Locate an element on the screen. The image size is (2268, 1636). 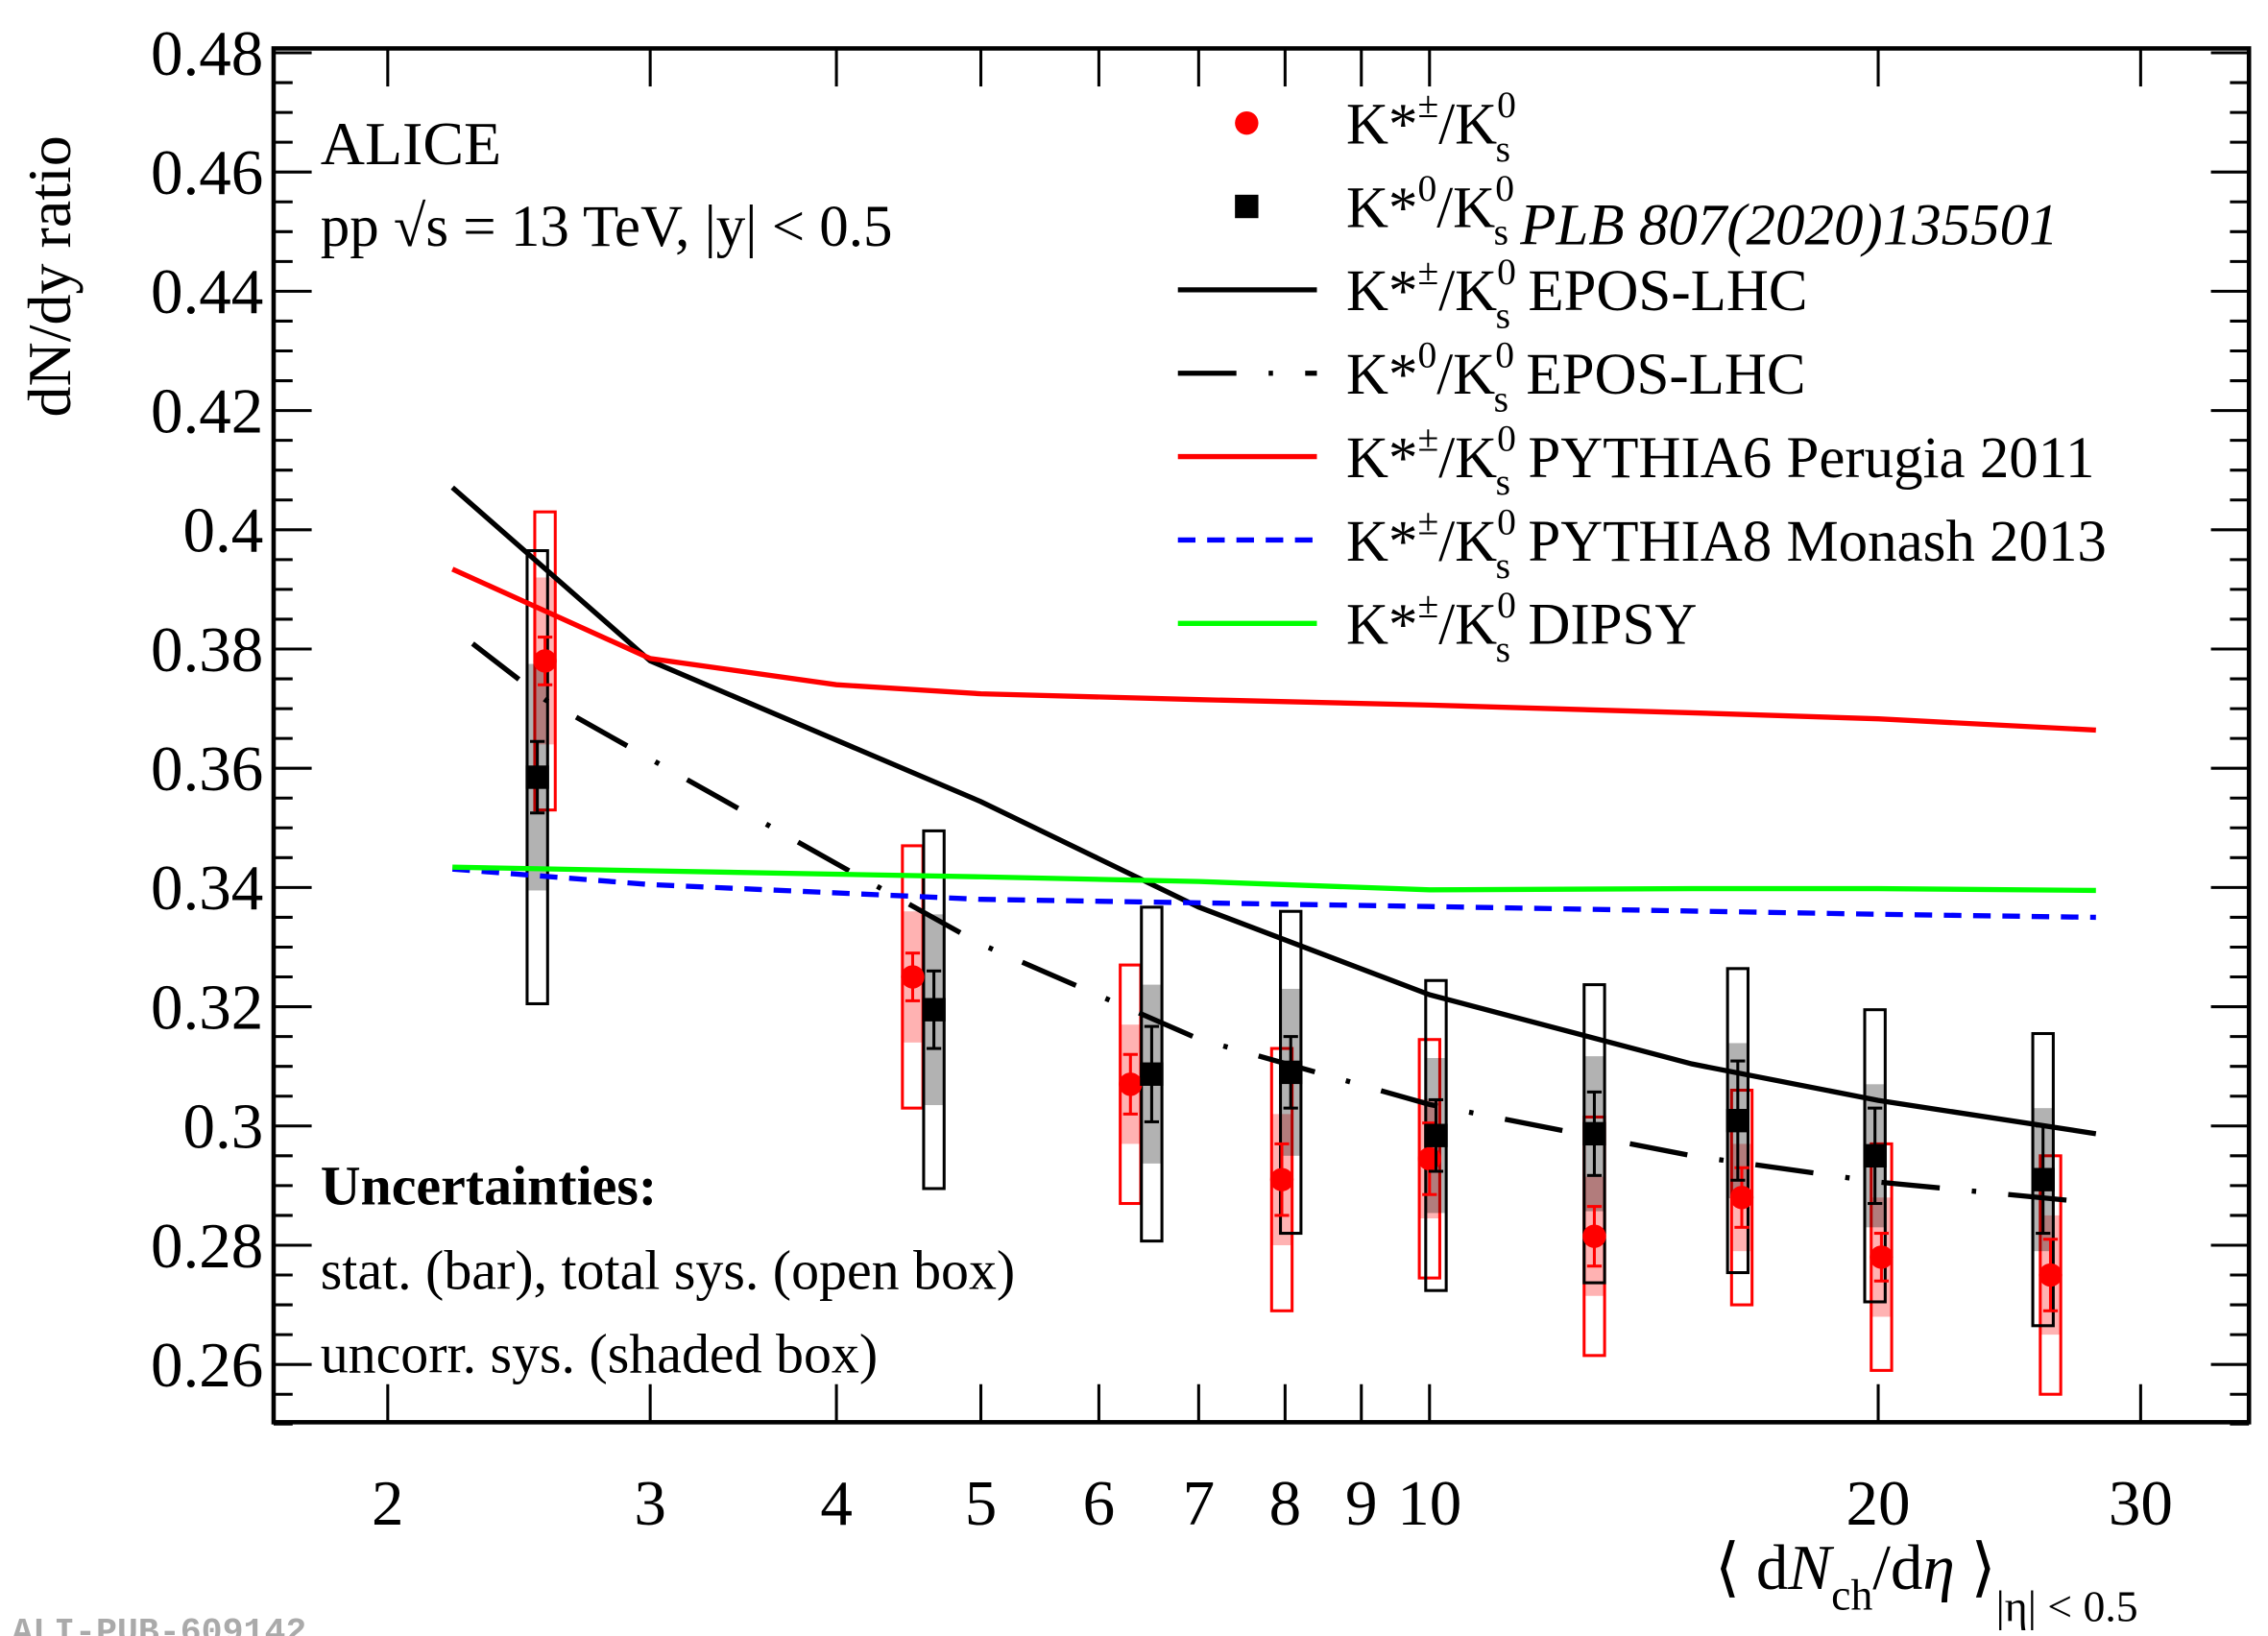
uncertainties-line2: uncorr. sys. (shaded box) is located at coordinates (599, 1354).